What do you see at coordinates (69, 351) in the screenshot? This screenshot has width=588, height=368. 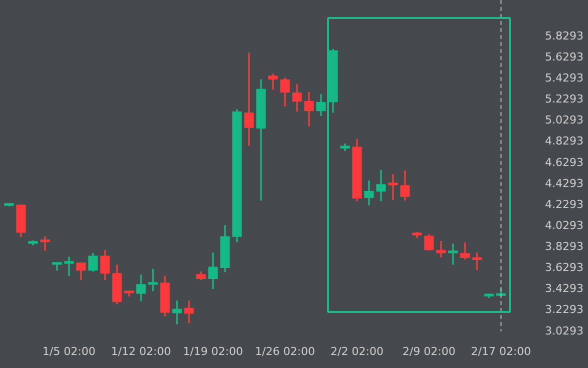 I see `x-tick-label: 1/5 02:00` at bounding box center [69, 351].